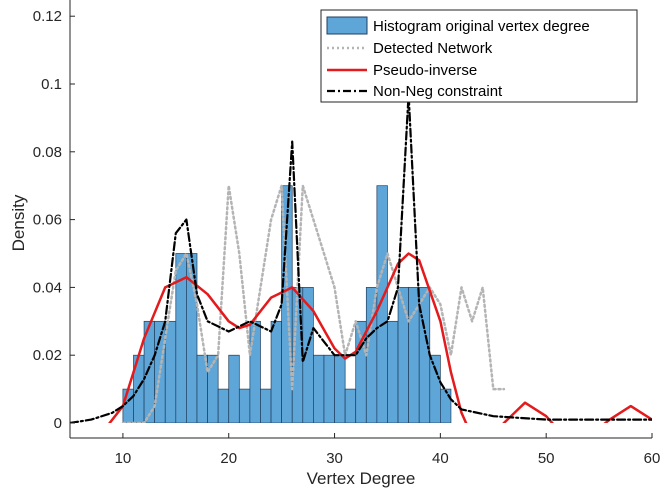 This screenshot has height=490, width=662. Describe the element at coordinates (361, 478) in the screenshot. I see `x-axis-title: Vertex Degree` at that location.